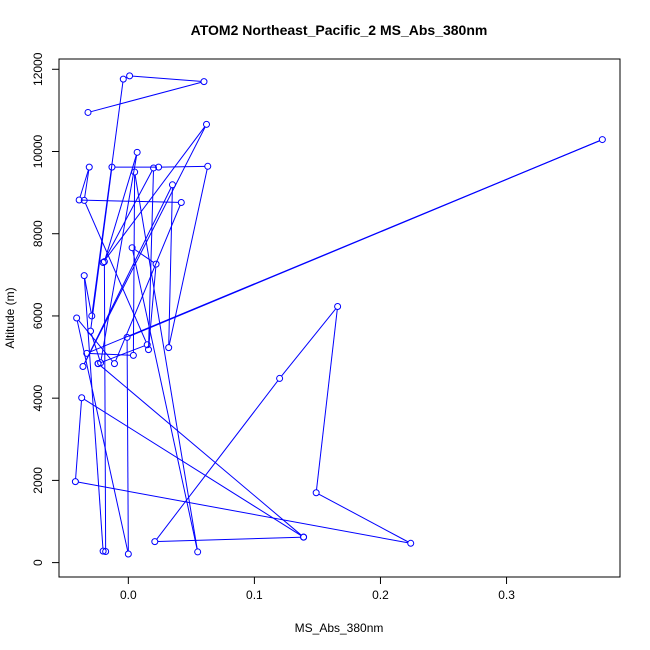 This screenshot has width=650, height=650. What do you see at coordinates (128, 595) in the screenshot?
I see `x-tick-label: 0.0` at bounding box center [128, 595].